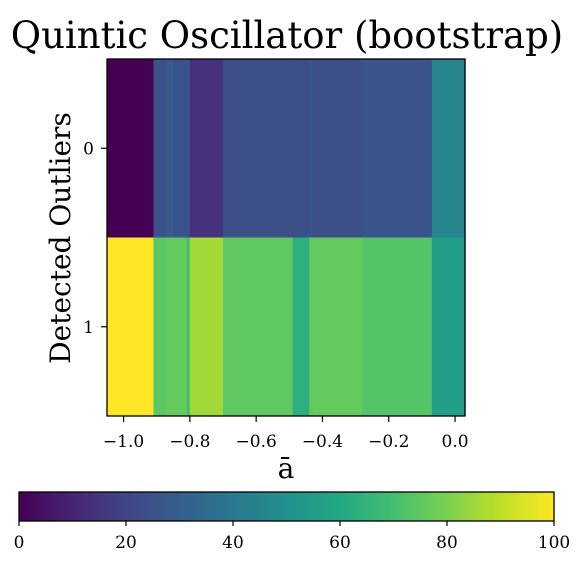 The image size is (585, 568). What do you see at coordinates (554, 543) in the screenshot?
I see `colorbar-tick-label: 100` at bounding box center [554, 543].